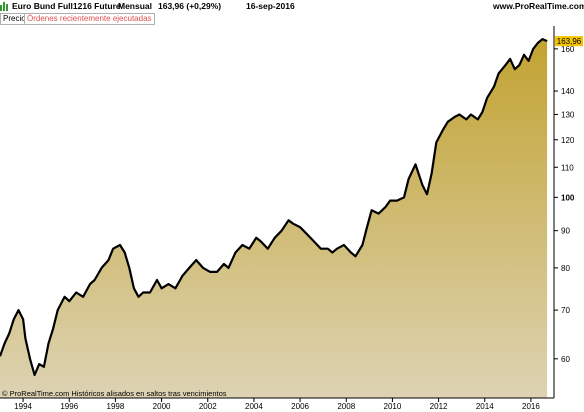 The image size is (584, 412). Describe the element at coordinates (567, 167) in the screenshot. I see `y-tick-label: 110` at that location.